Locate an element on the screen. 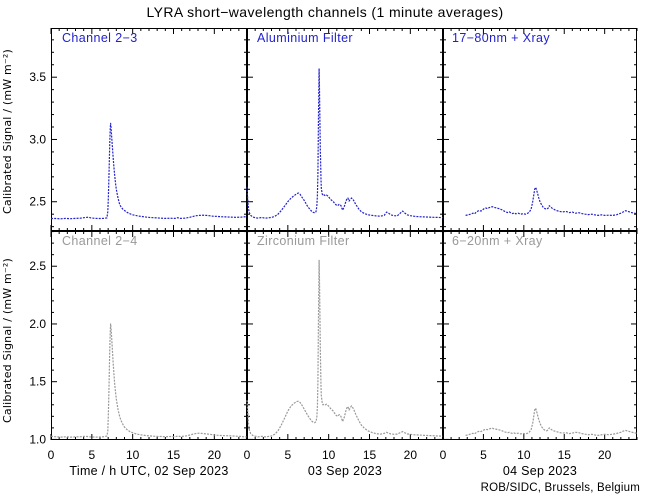 The width and height of the screenshot is (650, 500). curve-aluminium-filter is located at coordinates (345, 143).